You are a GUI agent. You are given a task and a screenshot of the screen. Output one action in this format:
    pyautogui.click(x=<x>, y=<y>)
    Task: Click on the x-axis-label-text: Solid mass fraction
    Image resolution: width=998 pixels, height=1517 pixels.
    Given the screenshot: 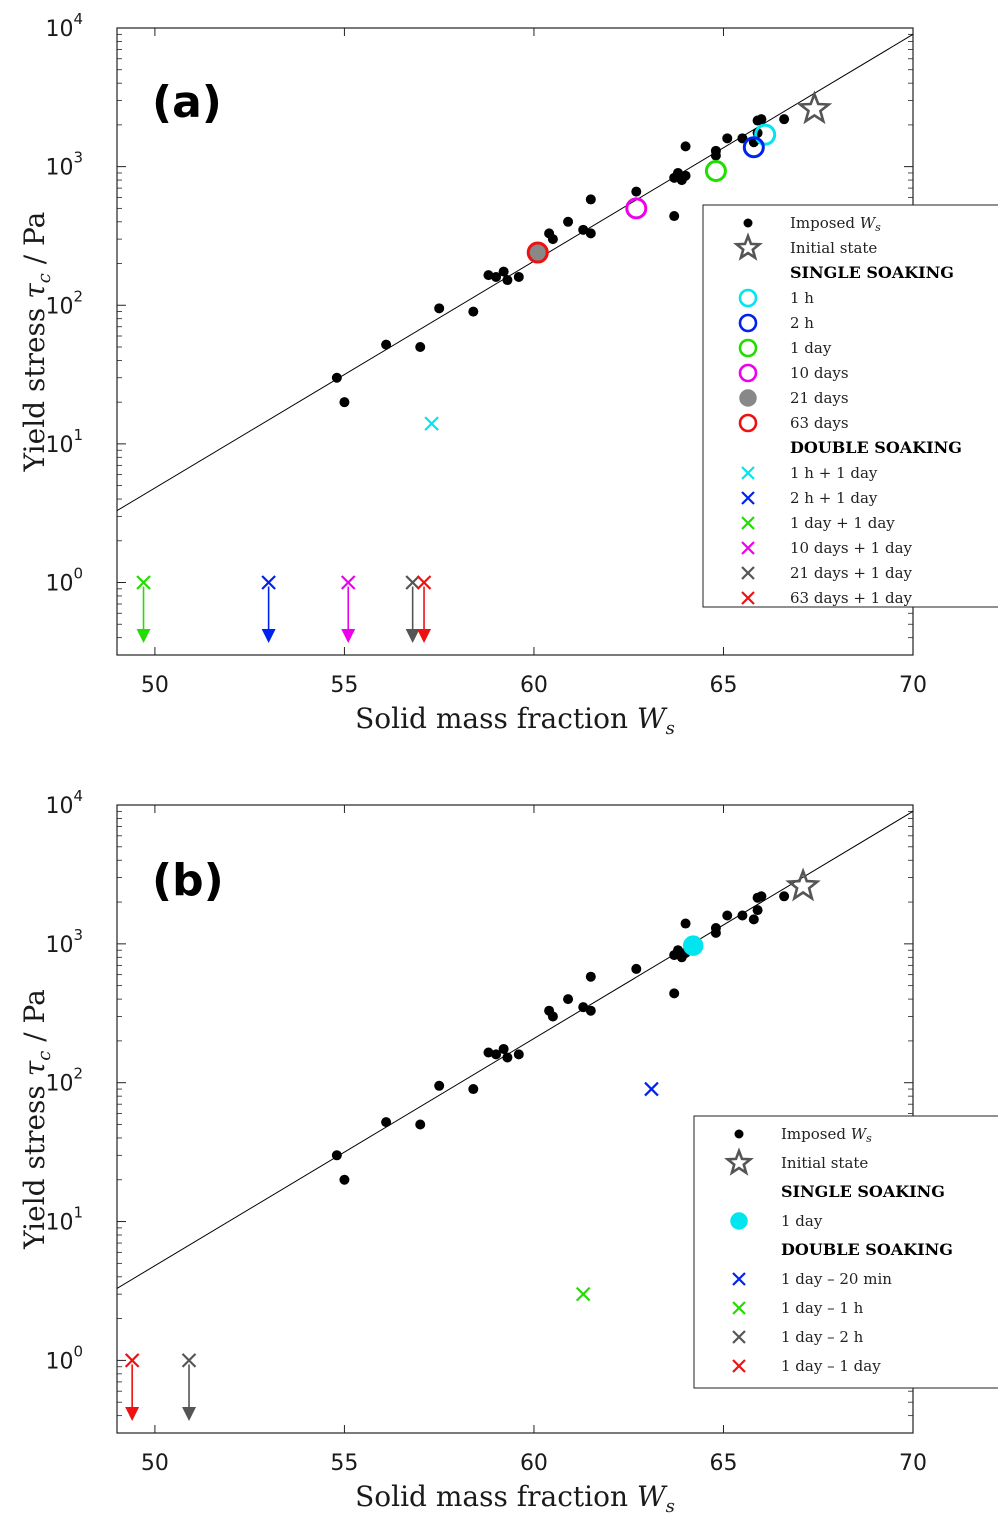 What is the action you would take?
    pyautogui.click(x=496, y=718)
    